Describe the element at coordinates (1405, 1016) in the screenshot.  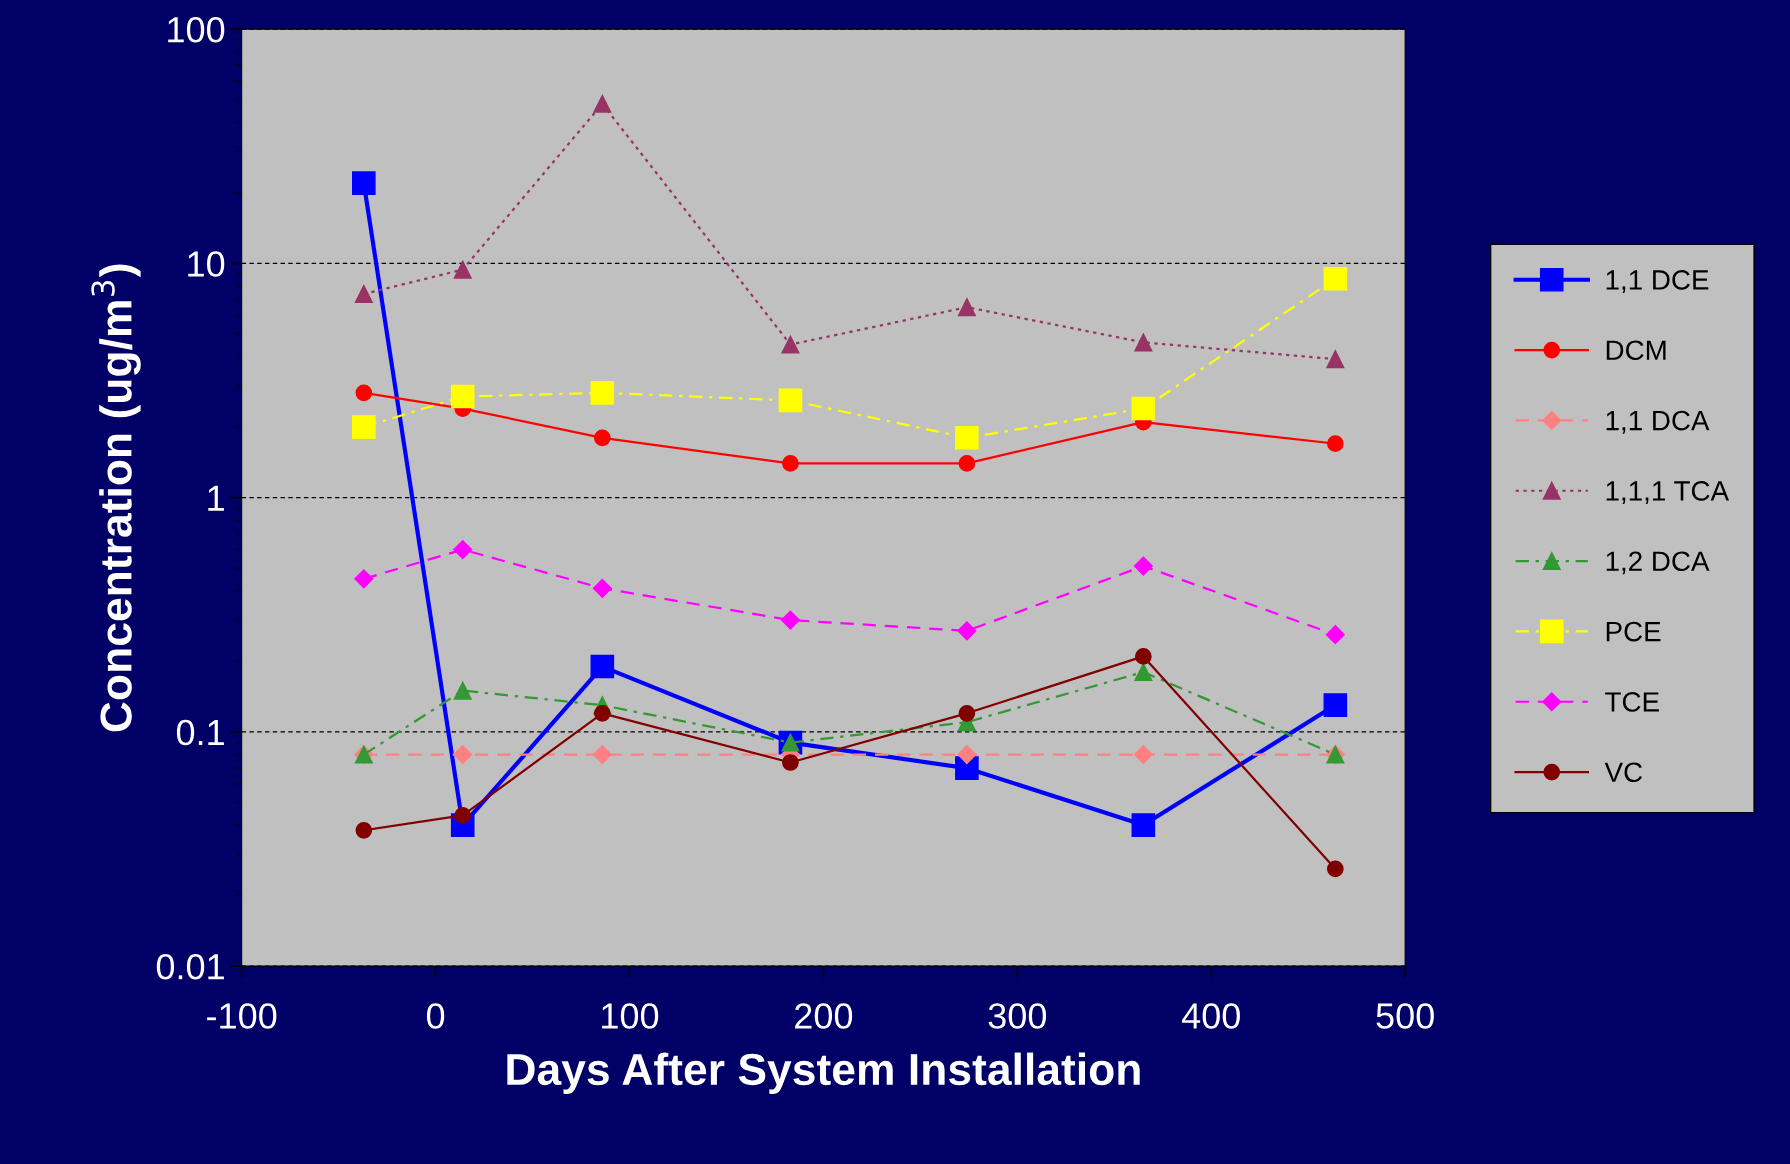
I see `x-tick-label: 500` at that location.